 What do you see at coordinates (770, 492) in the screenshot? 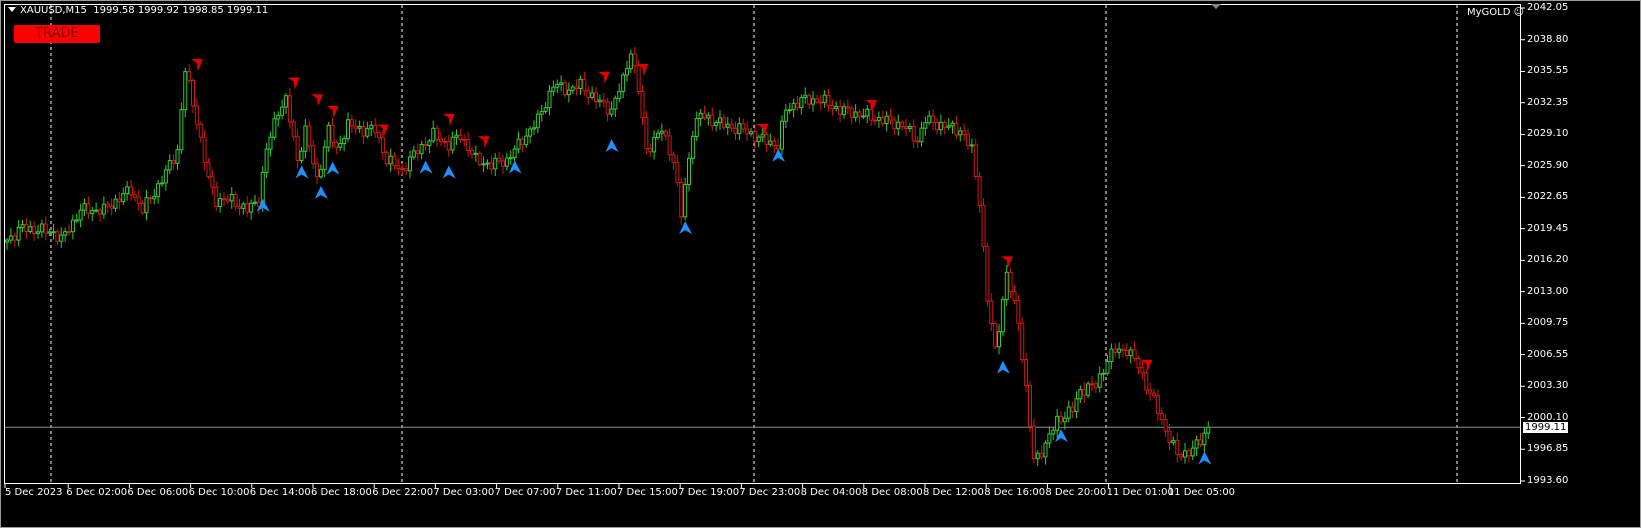
I see `time-label: 7 Dec 23:00` at bounding box center [770, 492].